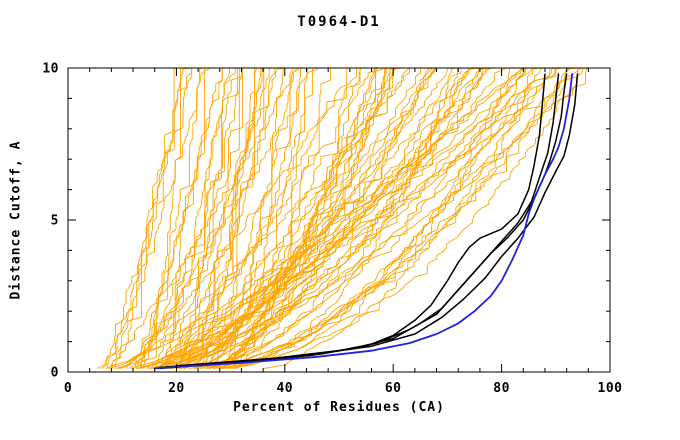 This screenshot has width=680, height=440. Describe the element at coordinates (16, 220) in the screenshot. I see `y-axis-label: Distance Cutoff, A` at that location.